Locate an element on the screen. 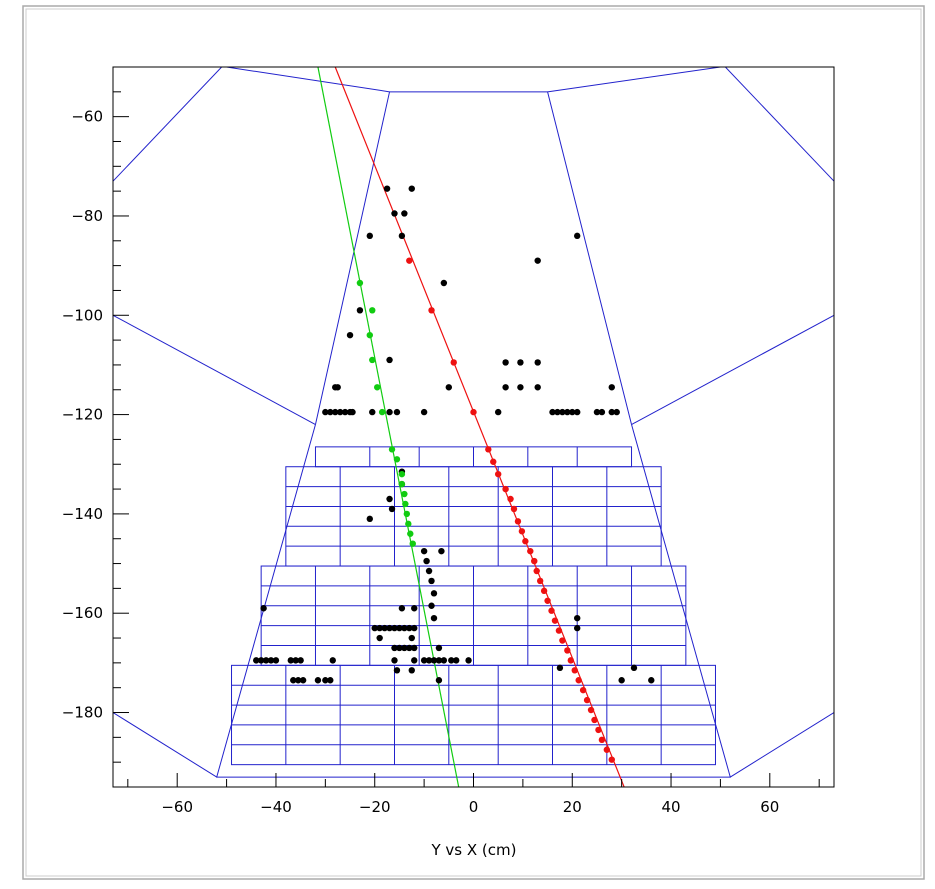 The height and width of the screenshot is (889, 935). y-tick-label: −140 is located at coordinates (82, 514).